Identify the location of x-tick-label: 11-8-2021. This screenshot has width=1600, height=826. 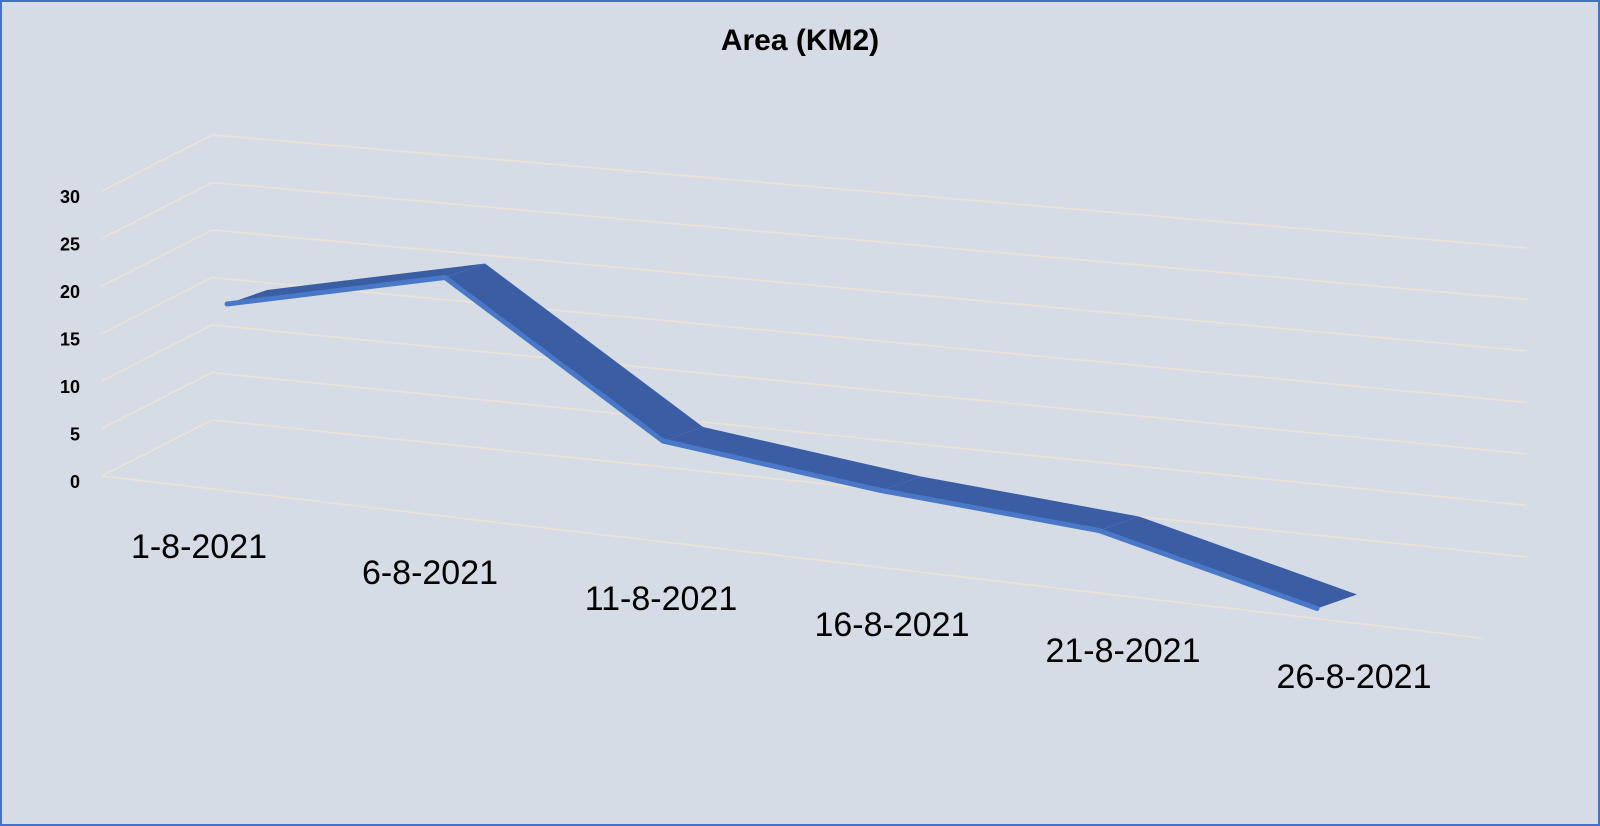
(661, 599).